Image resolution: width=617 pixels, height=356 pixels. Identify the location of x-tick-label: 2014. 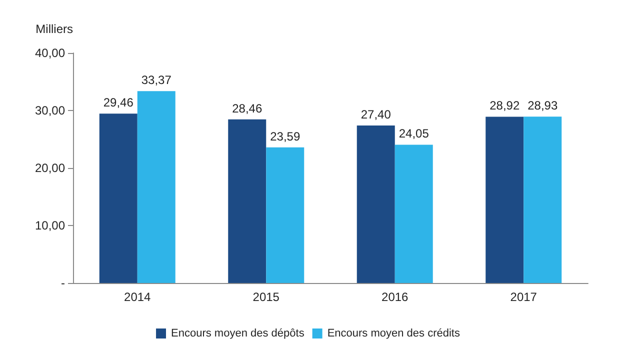
(138, 297).